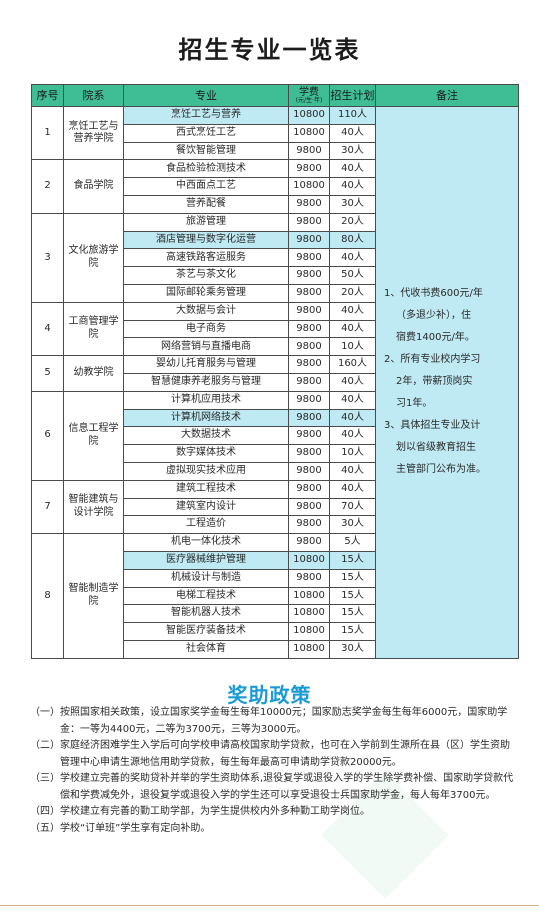 This screenshot has width=539, height=916. Describe the element at coordinates (352, 364) in the screenshot. I see `cell-quota: 160人` at that location.